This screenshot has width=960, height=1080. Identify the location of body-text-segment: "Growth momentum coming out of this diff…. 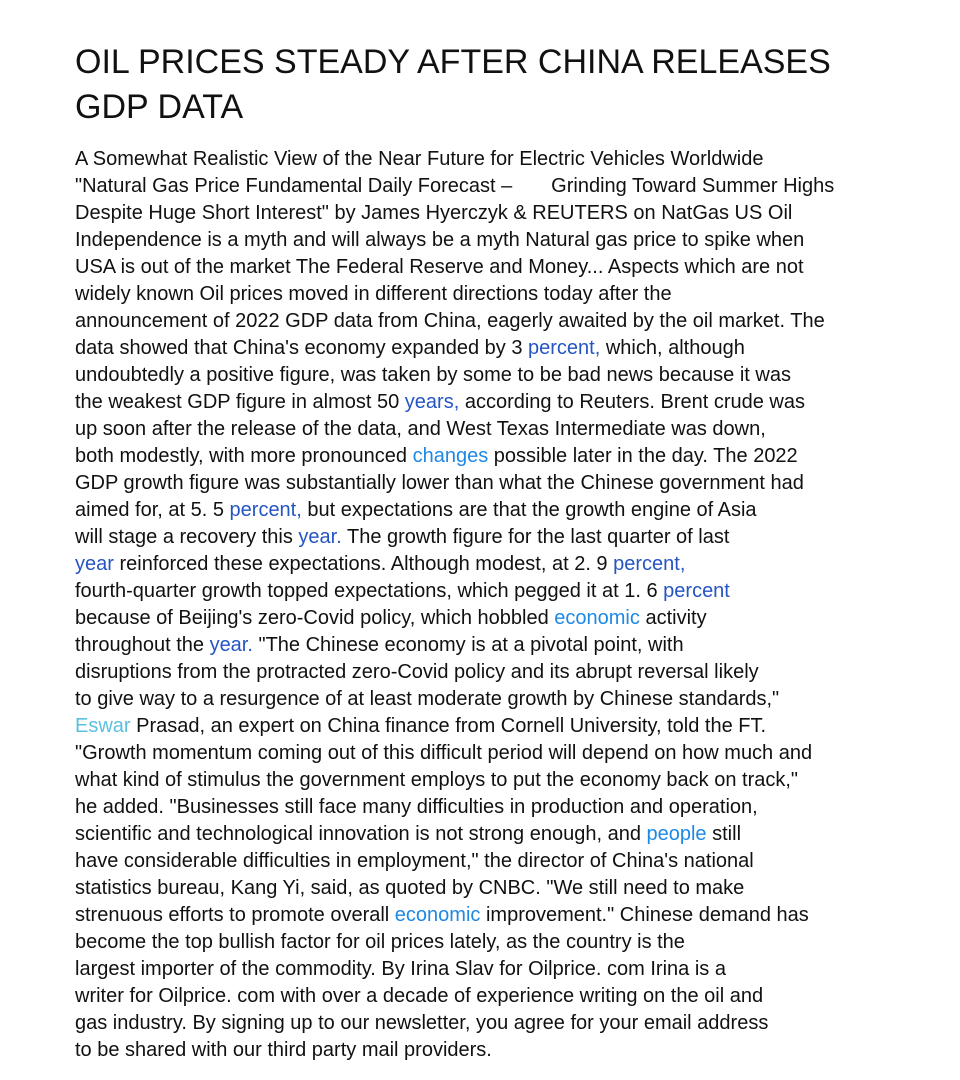
(444, 753).